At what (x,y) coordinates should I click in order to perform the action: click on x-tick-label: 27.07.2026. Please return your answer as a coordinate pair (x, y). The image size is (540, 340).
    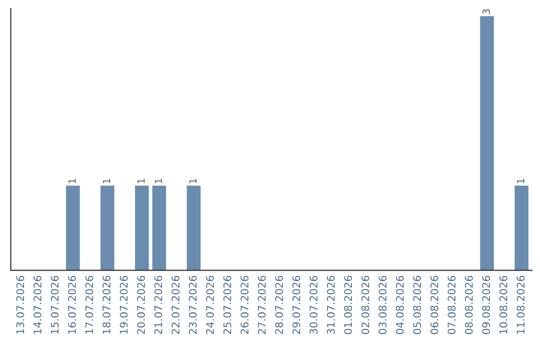
    Looking at the image, I should click on (262, 305).